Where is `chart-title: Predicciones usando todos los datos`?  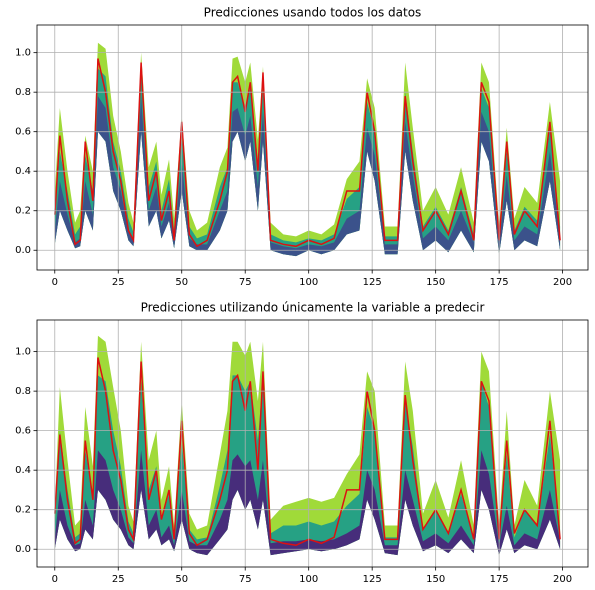 chart-title: Predicciones usando todos los datos is located at coordinates (313, 13).